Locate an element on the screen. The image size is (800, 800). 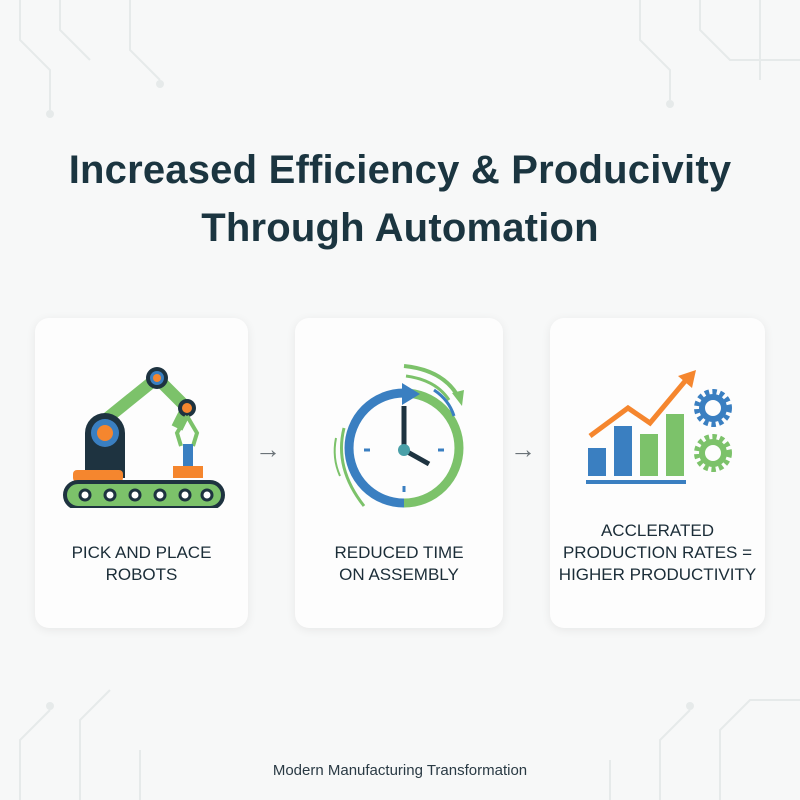
page-title-line-2: Through Automation is located at coordinates (400, 228).